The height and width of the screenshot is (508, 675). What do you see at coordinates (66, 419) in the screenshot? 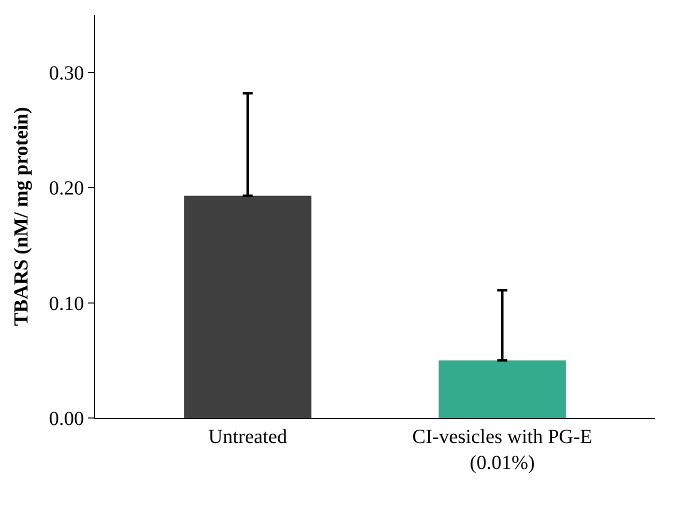
I see `y-tick-label: 0.00` at bounding box center [66, 419].